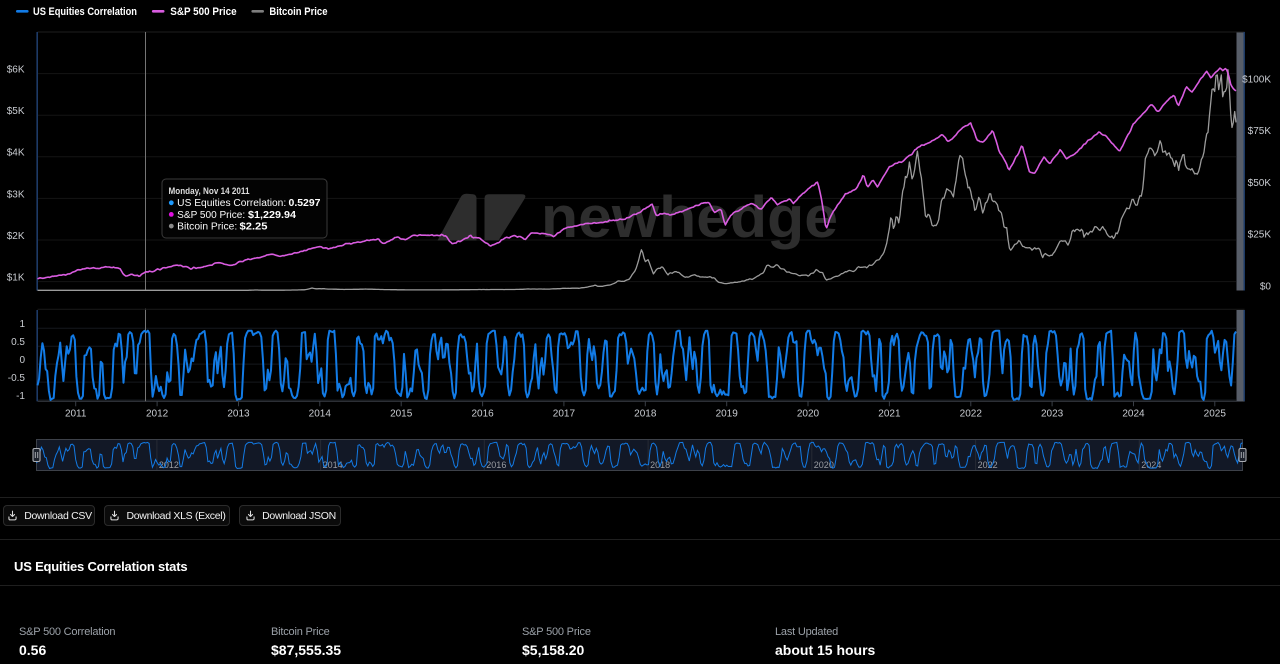  I want to click on svg-text: 2013, so click(238, 414).